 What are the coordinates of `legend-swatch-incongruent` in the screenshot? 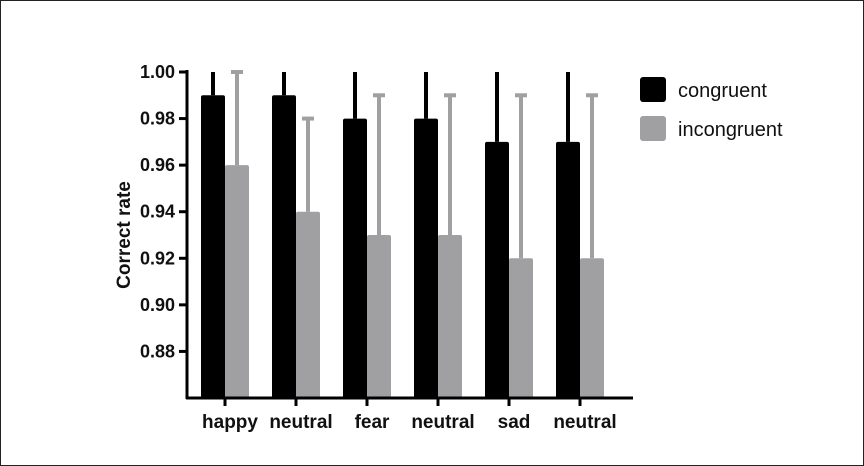 It's located at (653, 128).